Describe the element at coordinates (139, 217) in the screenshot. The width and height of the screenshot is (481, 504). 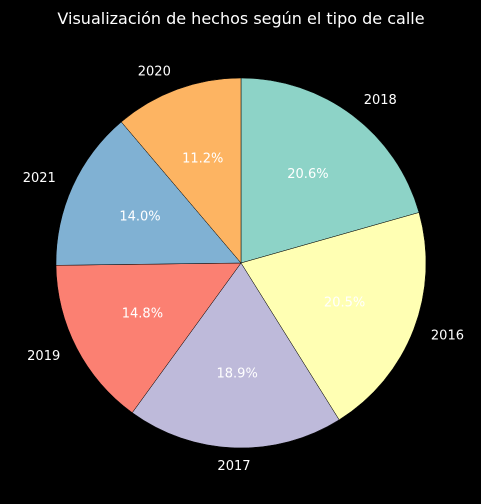
I see `pct-label-2021: 14.0%` at that location.